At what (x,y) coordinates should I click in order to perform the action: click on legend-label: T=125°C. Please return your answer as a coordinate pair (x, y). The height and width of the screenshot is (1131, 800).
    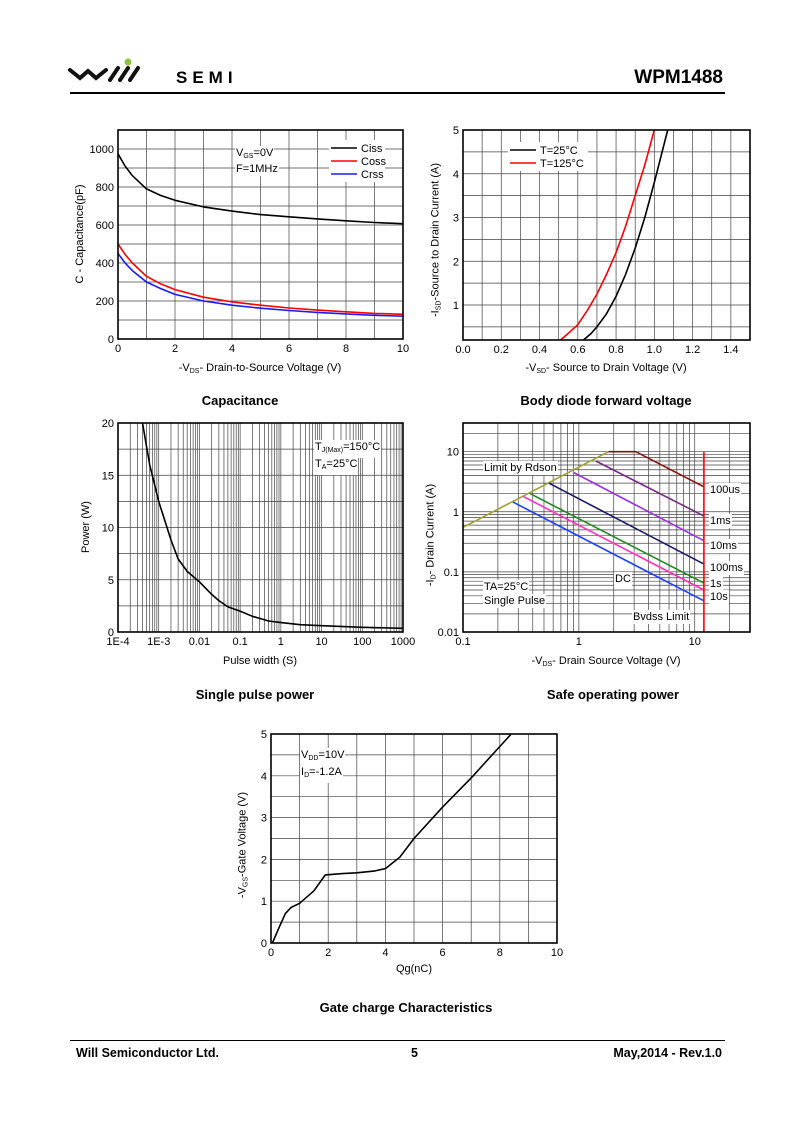
    Looking at the image, I should click on (562, 164).